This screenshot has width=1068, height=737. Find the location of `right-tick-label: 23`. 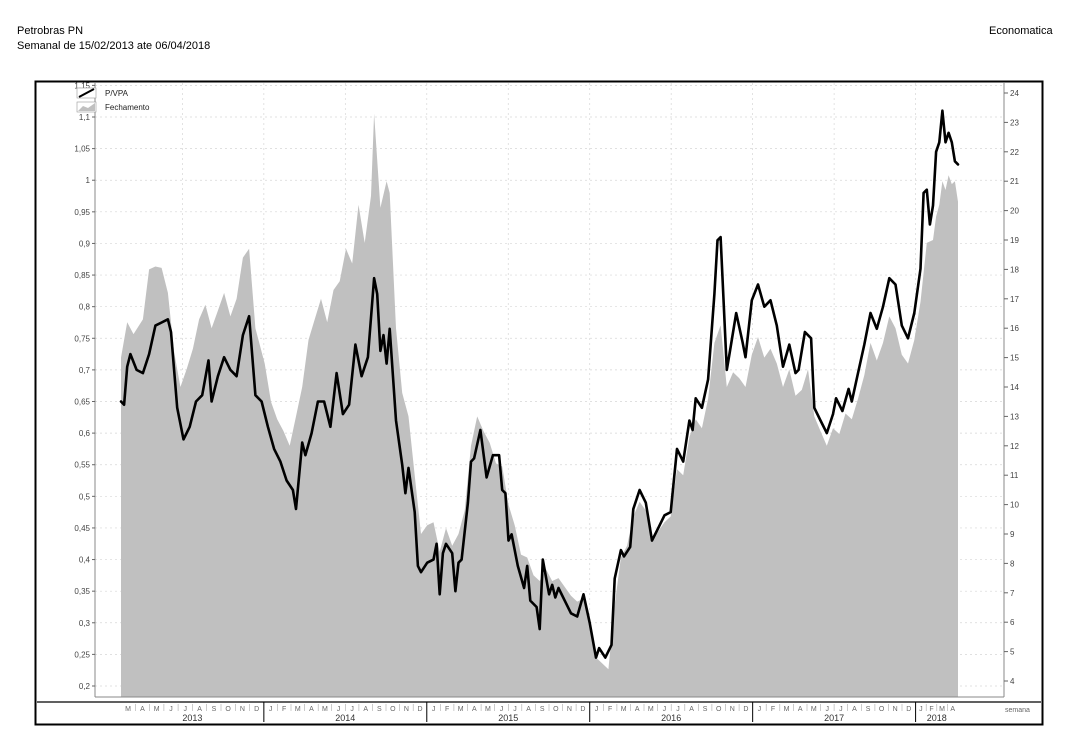

right-tick-label: 23 is located at coordinates (1014, 122).